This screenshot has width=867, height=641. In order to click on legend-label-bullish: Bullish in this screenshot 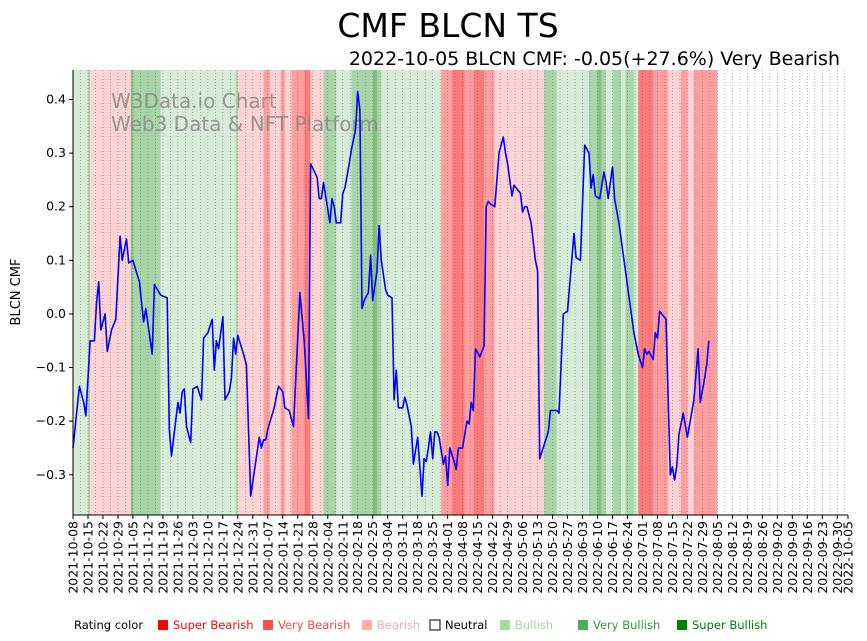, I will do `click(534, 625)`.